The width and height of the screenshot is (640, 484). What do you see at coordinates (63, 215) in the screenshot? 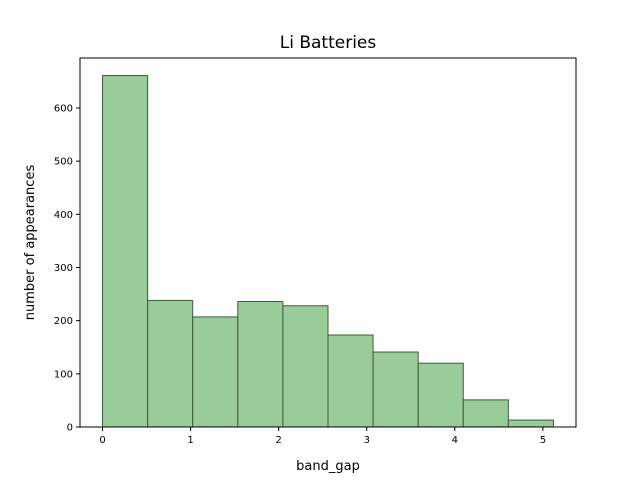
I see `y-tick-label: 400` at bounding box center [63, 215].